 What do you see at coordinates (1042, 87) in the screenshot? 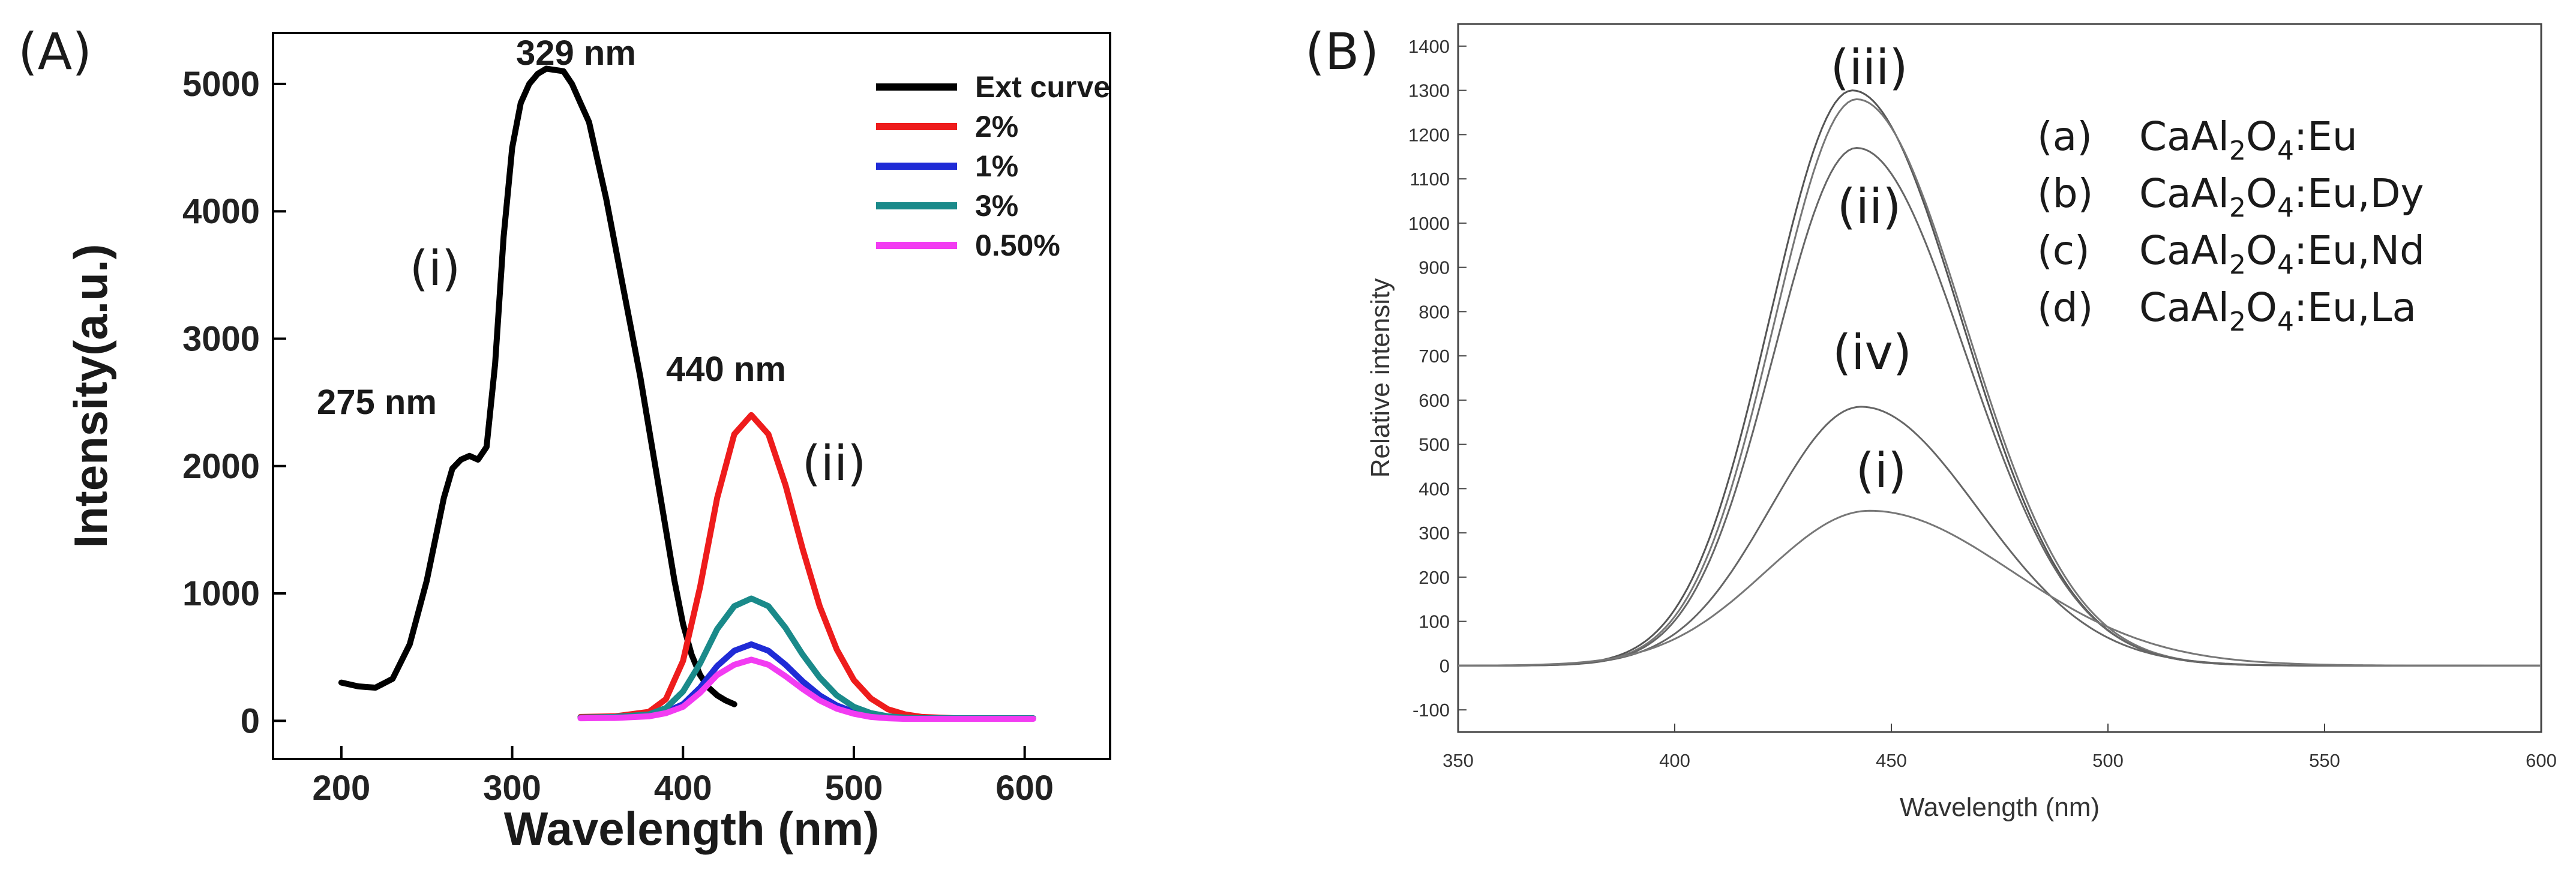
I see `legend-label: Ext curve` at bounding box center [1042, 87].